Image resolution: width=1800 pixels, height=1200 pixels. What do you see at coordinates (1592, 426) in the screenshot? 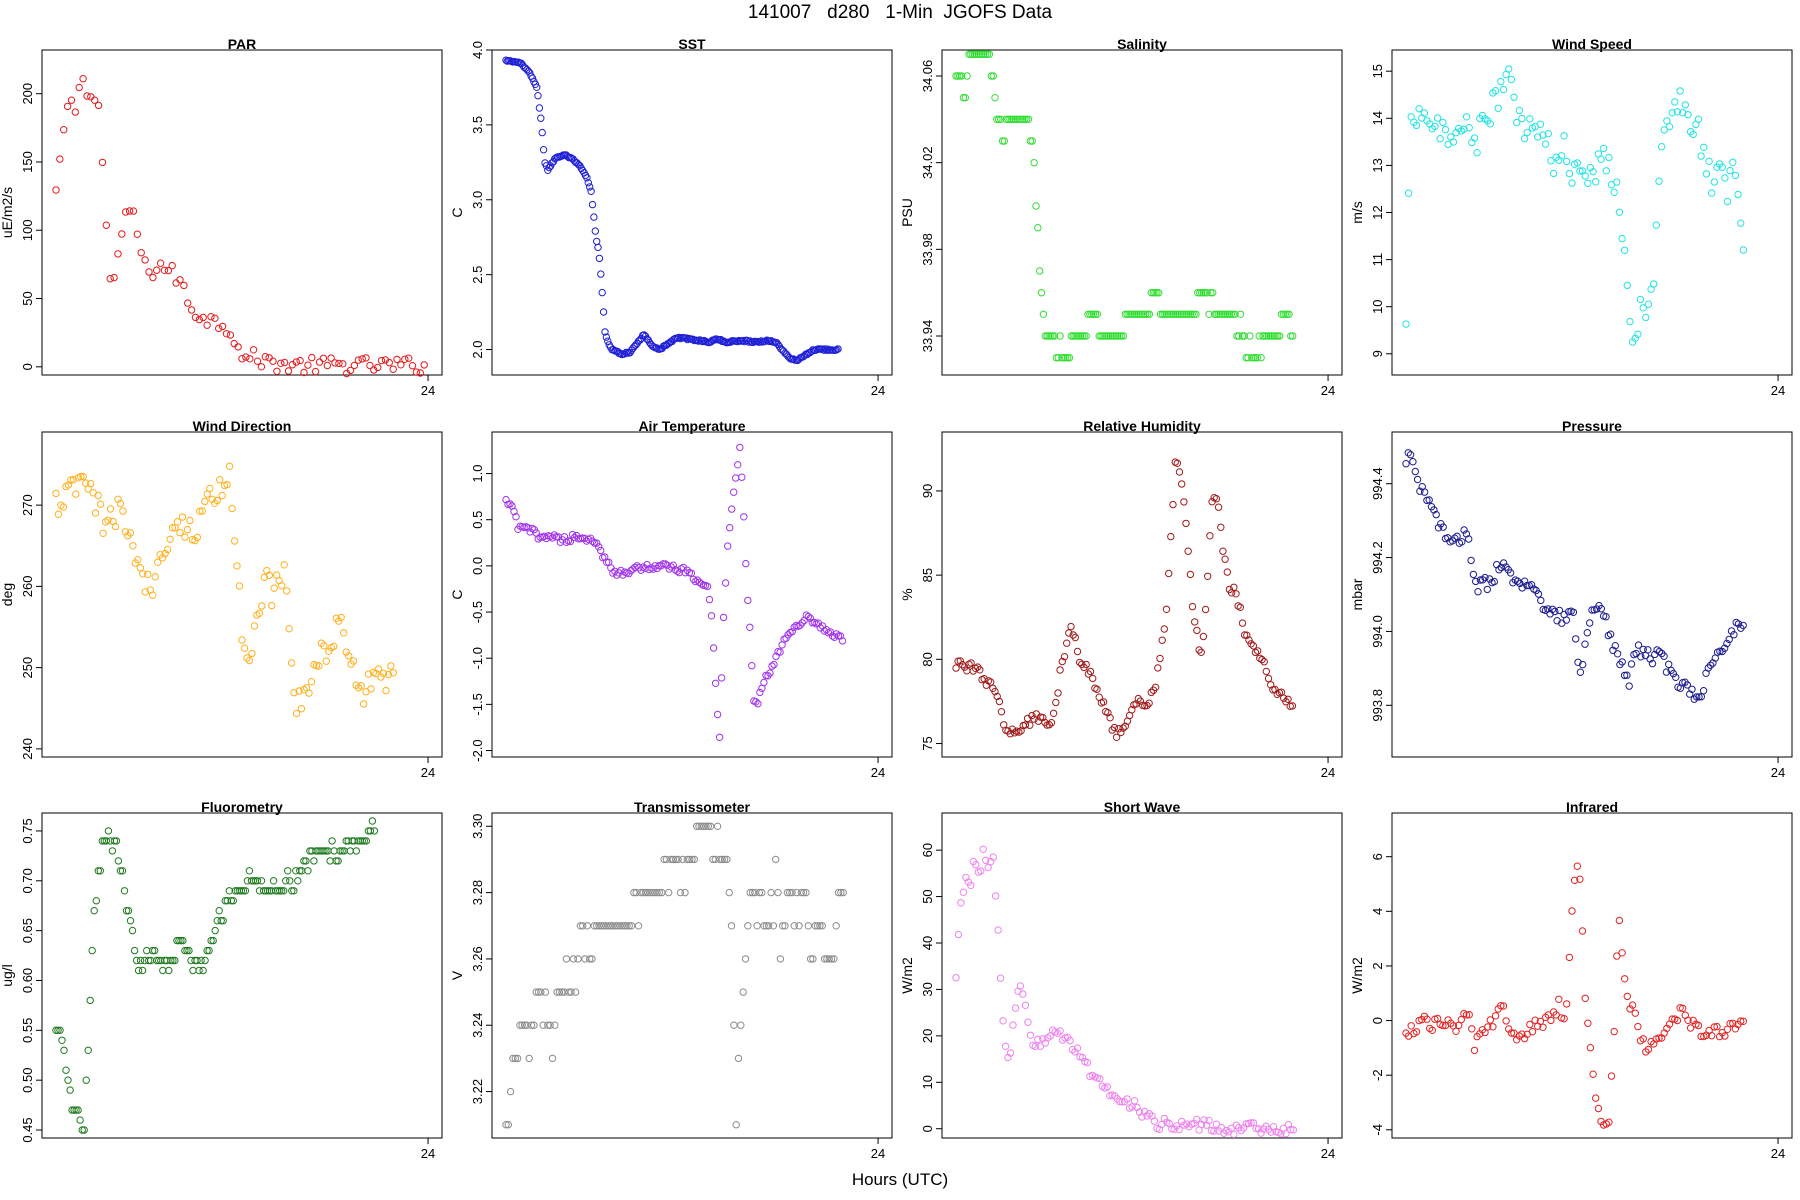
I see `panel-title: Pressure` at bounding box center [1592, 426].